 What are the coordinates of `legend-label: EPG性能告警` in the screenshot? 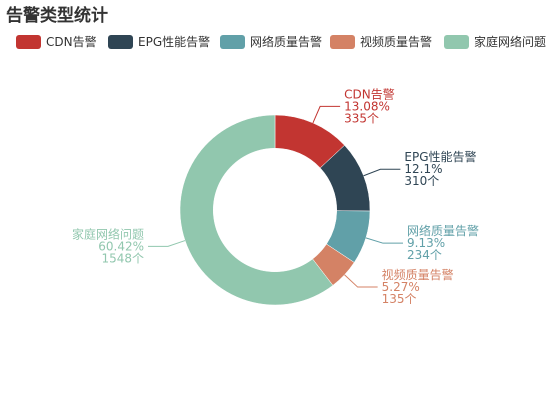 It's located at (174, 41).